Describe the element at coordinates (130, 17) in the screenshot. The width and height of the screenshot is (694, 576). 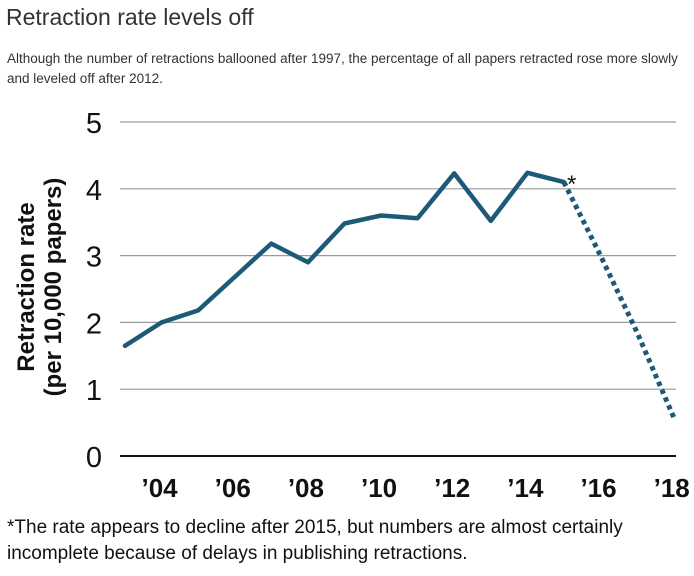
I see `chart-title: Retraction rate levels off` at that location.